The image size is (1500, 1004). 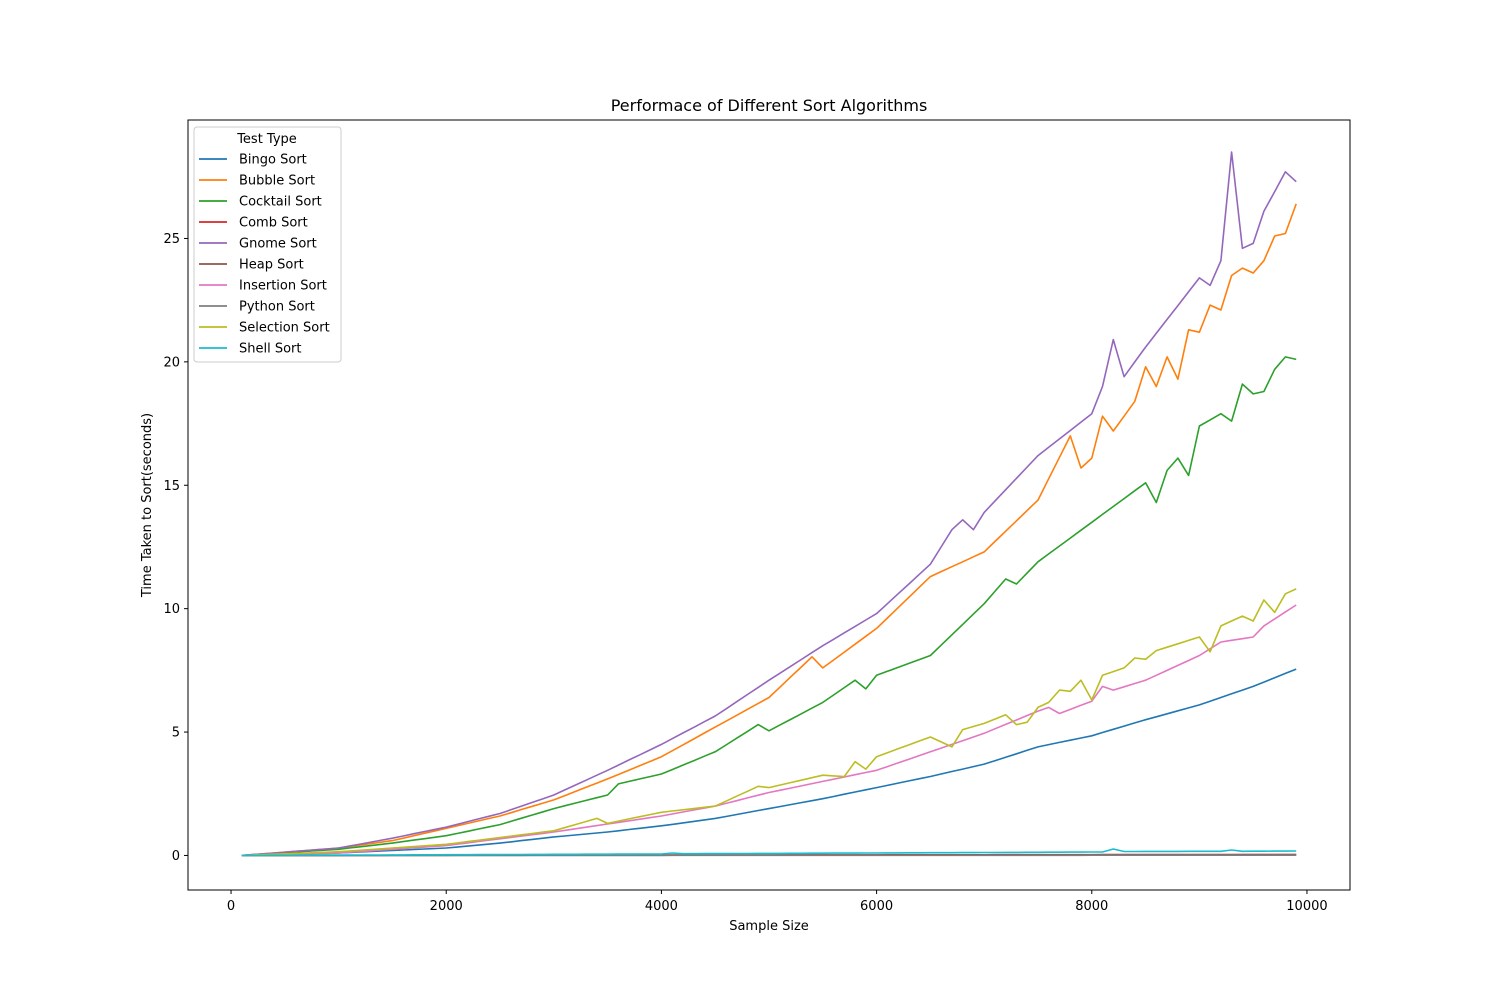 I want to click on legend-label: Python Sort, so click(x=277, y=307).